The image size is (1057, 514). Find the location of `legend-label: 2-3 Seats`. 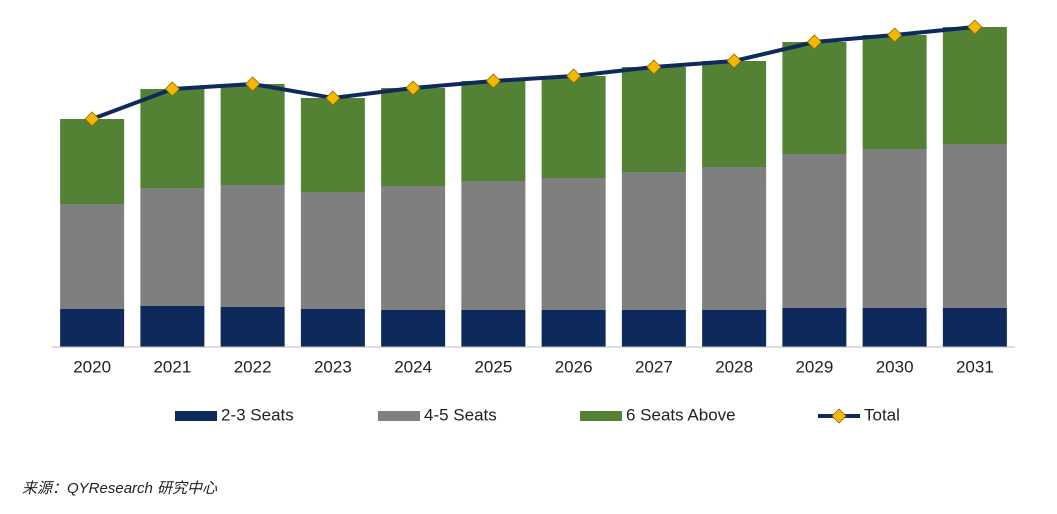

legend-label: 2-3 Seats is located at coordinates (257, 414).